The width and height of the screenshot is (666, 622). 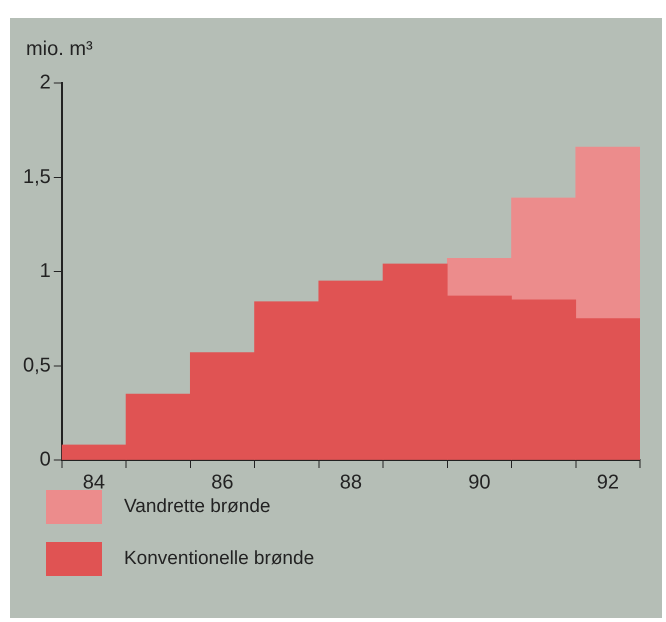 I want to click on x-tick-label: 84, so click(x=94, y=483).